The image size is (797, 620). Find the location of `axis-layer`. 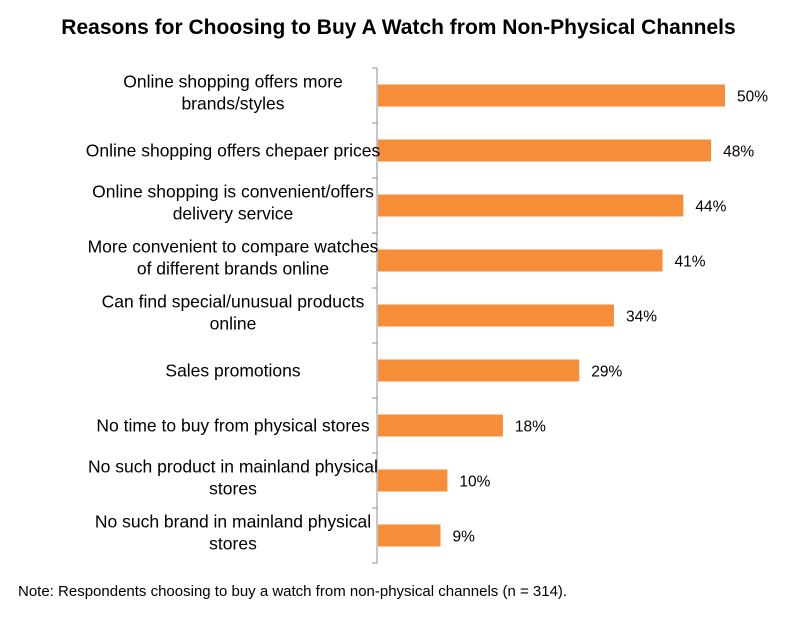

axis-layer is located at coordinates (375, 315).